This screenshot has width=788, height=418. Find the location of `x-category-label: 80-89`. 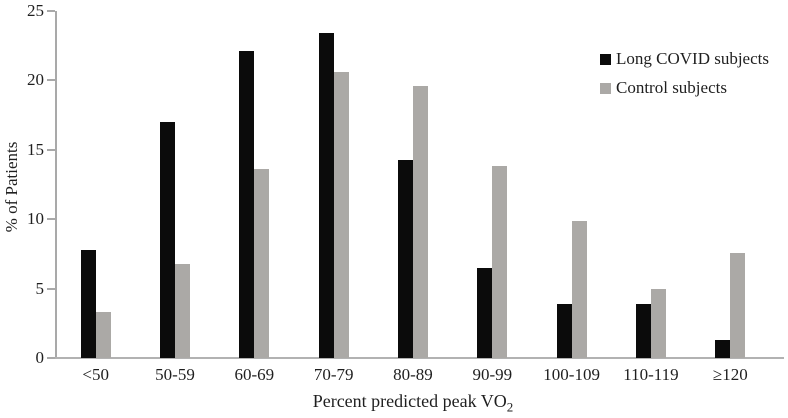

x-category-label: 80-89 is located at coordinates (413, 374).